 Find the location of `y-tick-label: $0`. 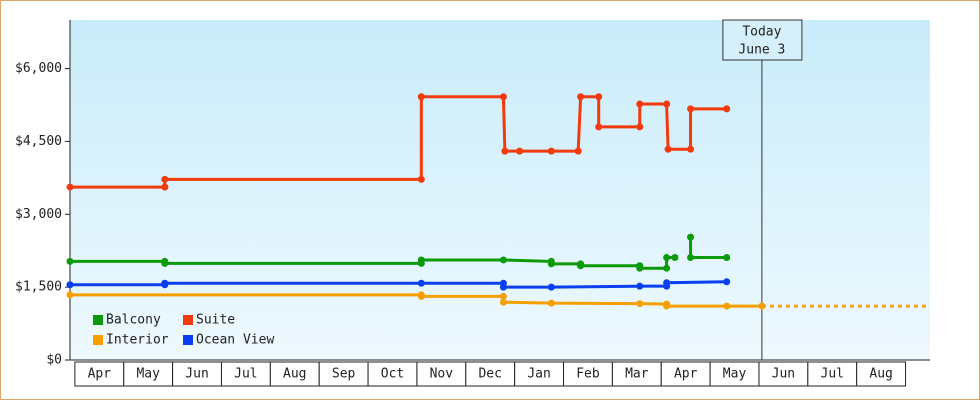

y-tick-label: $0 is located at coordinates (54, 360).